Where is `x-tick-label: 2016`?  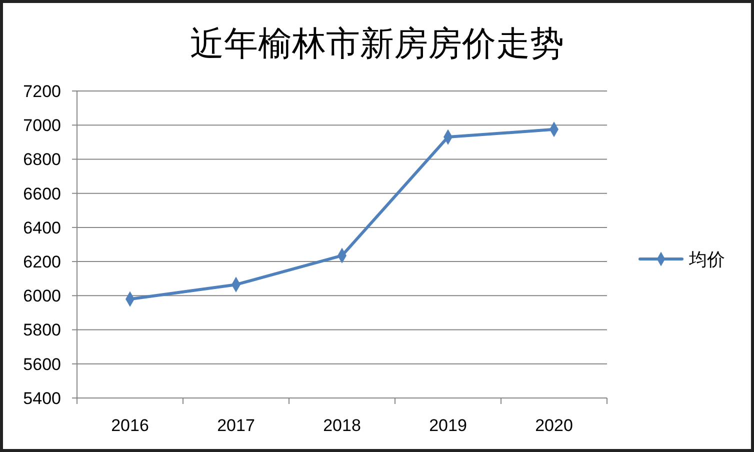
x-tick-label: 2016 is located at coordinates (130, 425).